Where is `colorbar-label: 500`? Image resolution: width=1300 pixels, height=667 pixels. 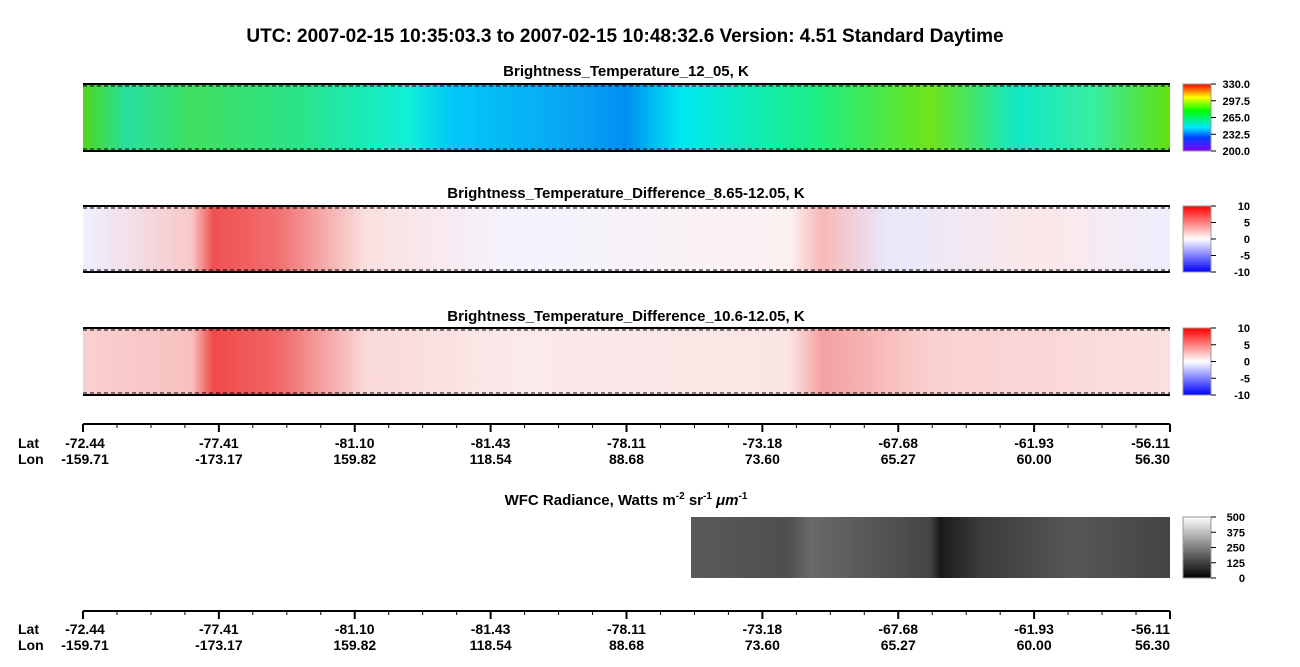 colorbar-label: 500 is located at coordinates (1236, 518).